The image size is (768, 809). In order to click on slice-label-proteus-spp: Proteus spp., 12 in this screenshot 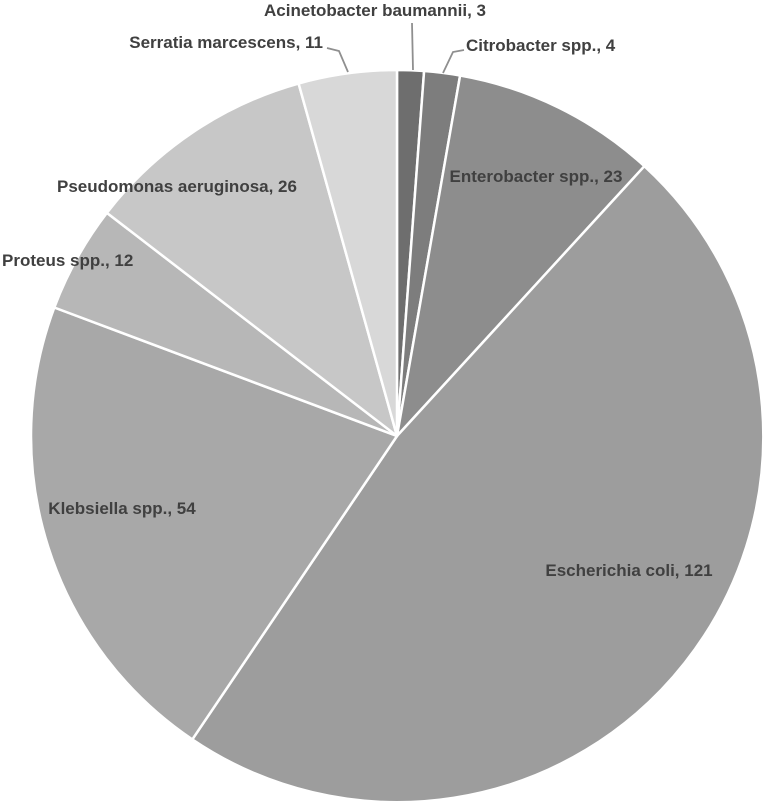, I will do `click(67, 260)`.